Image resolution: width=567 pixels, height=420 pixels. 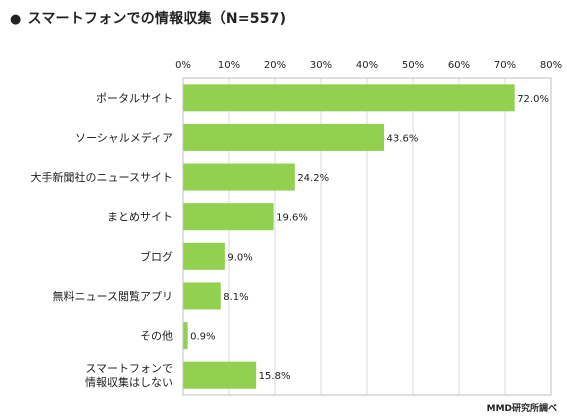 I want to click on tick-label: 30%, so click(x=321, y=65).